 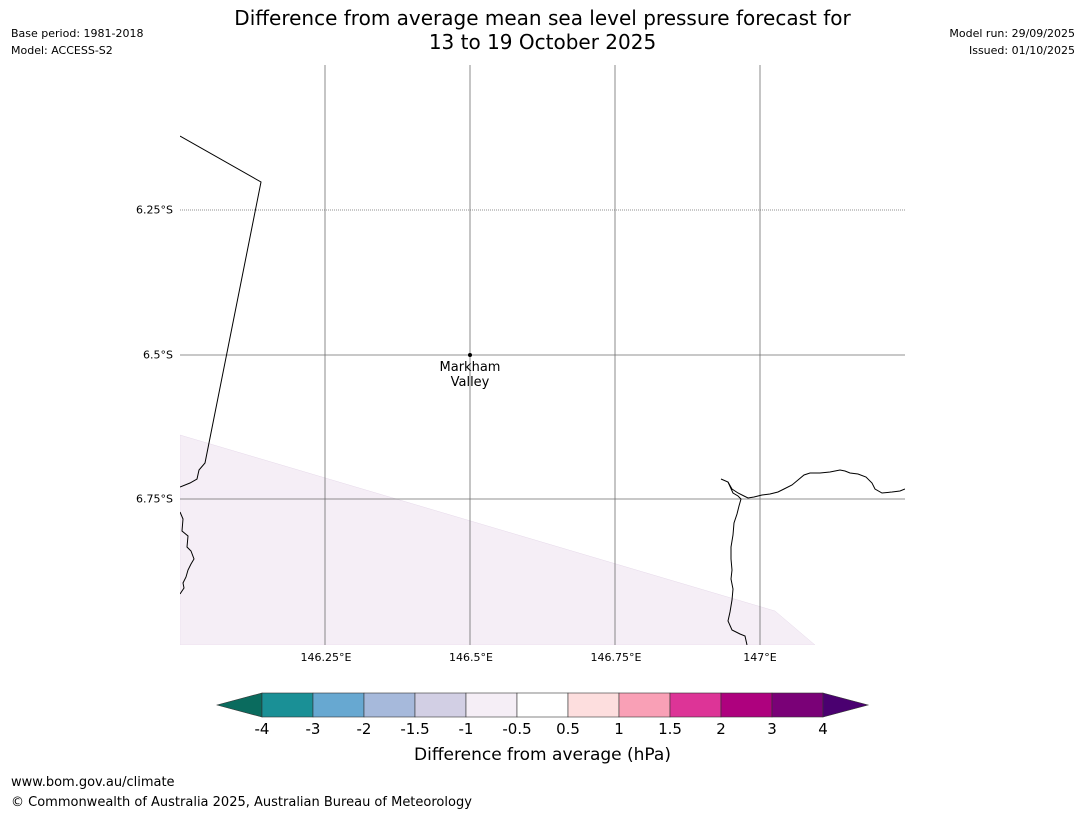 What do you see at coordinates (1021, 50) in the screenshot?
I see `issued-date: Issued: 01/10/2025` at bounding box center [1021, 50].